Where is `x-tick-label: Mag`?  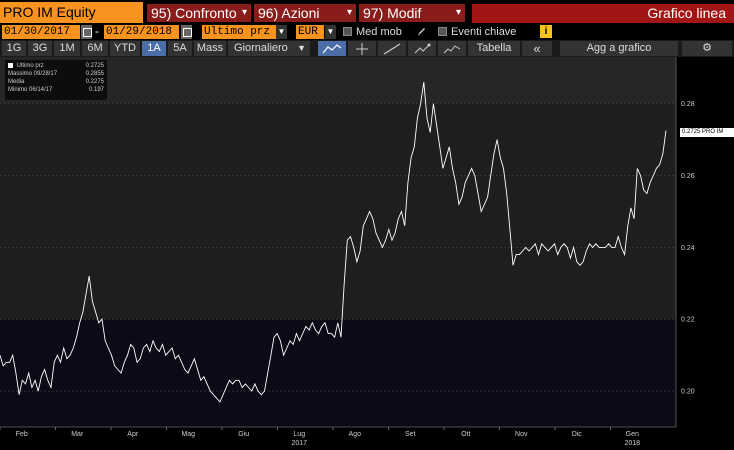 x-tick-label: Mag is located at coordinates (188, 434).